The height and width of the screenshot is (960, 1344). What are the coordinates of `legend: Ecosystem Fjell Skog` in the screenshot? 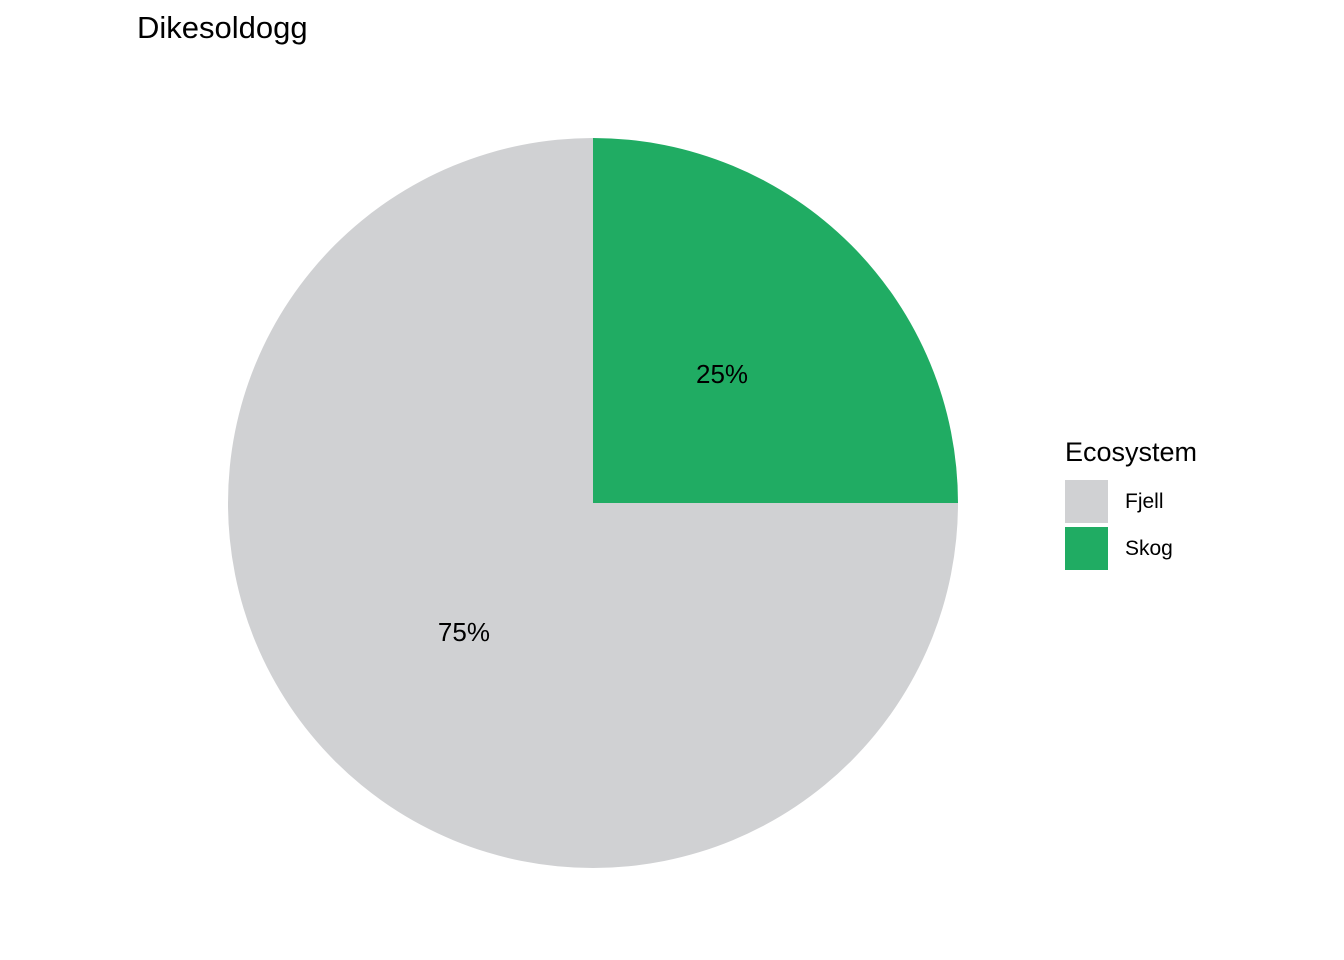 It's located at (1131, 505).